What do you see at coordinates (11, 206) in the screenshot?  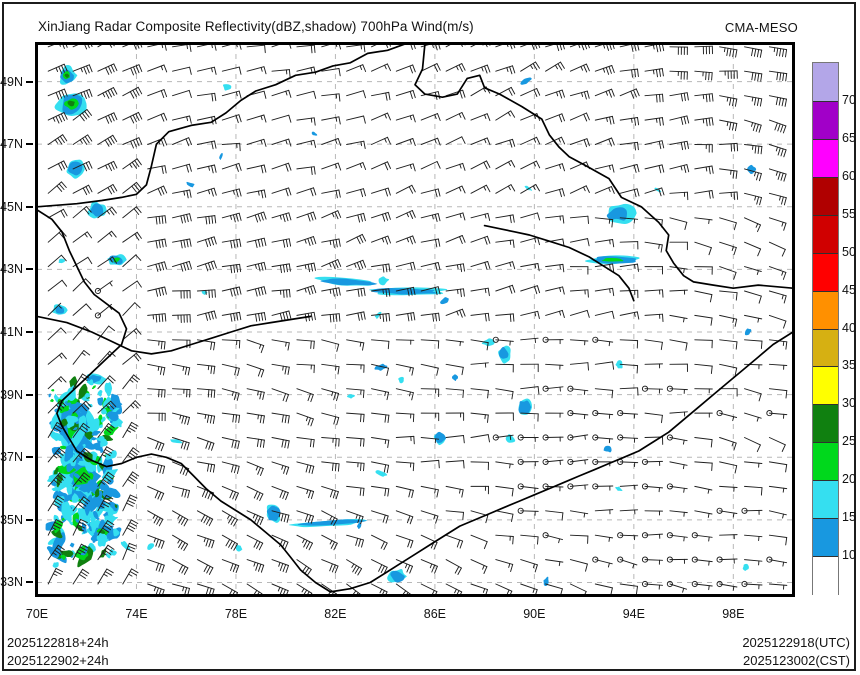 I see `lat-tick-label: 45N` at bounding box center [11, 206].